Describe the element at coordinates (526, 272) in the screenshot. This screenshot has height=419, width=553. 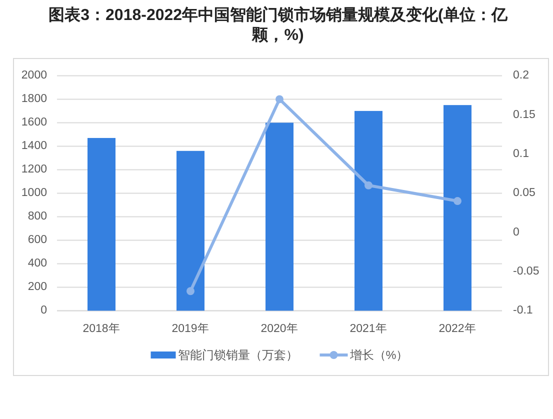
I see `y2-tick-label: -0.05` at that location.